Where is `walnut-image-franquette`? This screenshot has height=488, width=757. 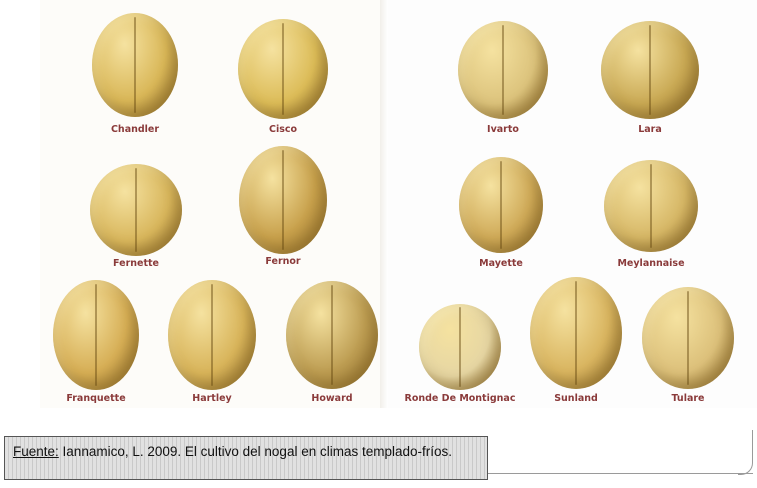 walnut-image-franquette is located at coordinates (96, 335).